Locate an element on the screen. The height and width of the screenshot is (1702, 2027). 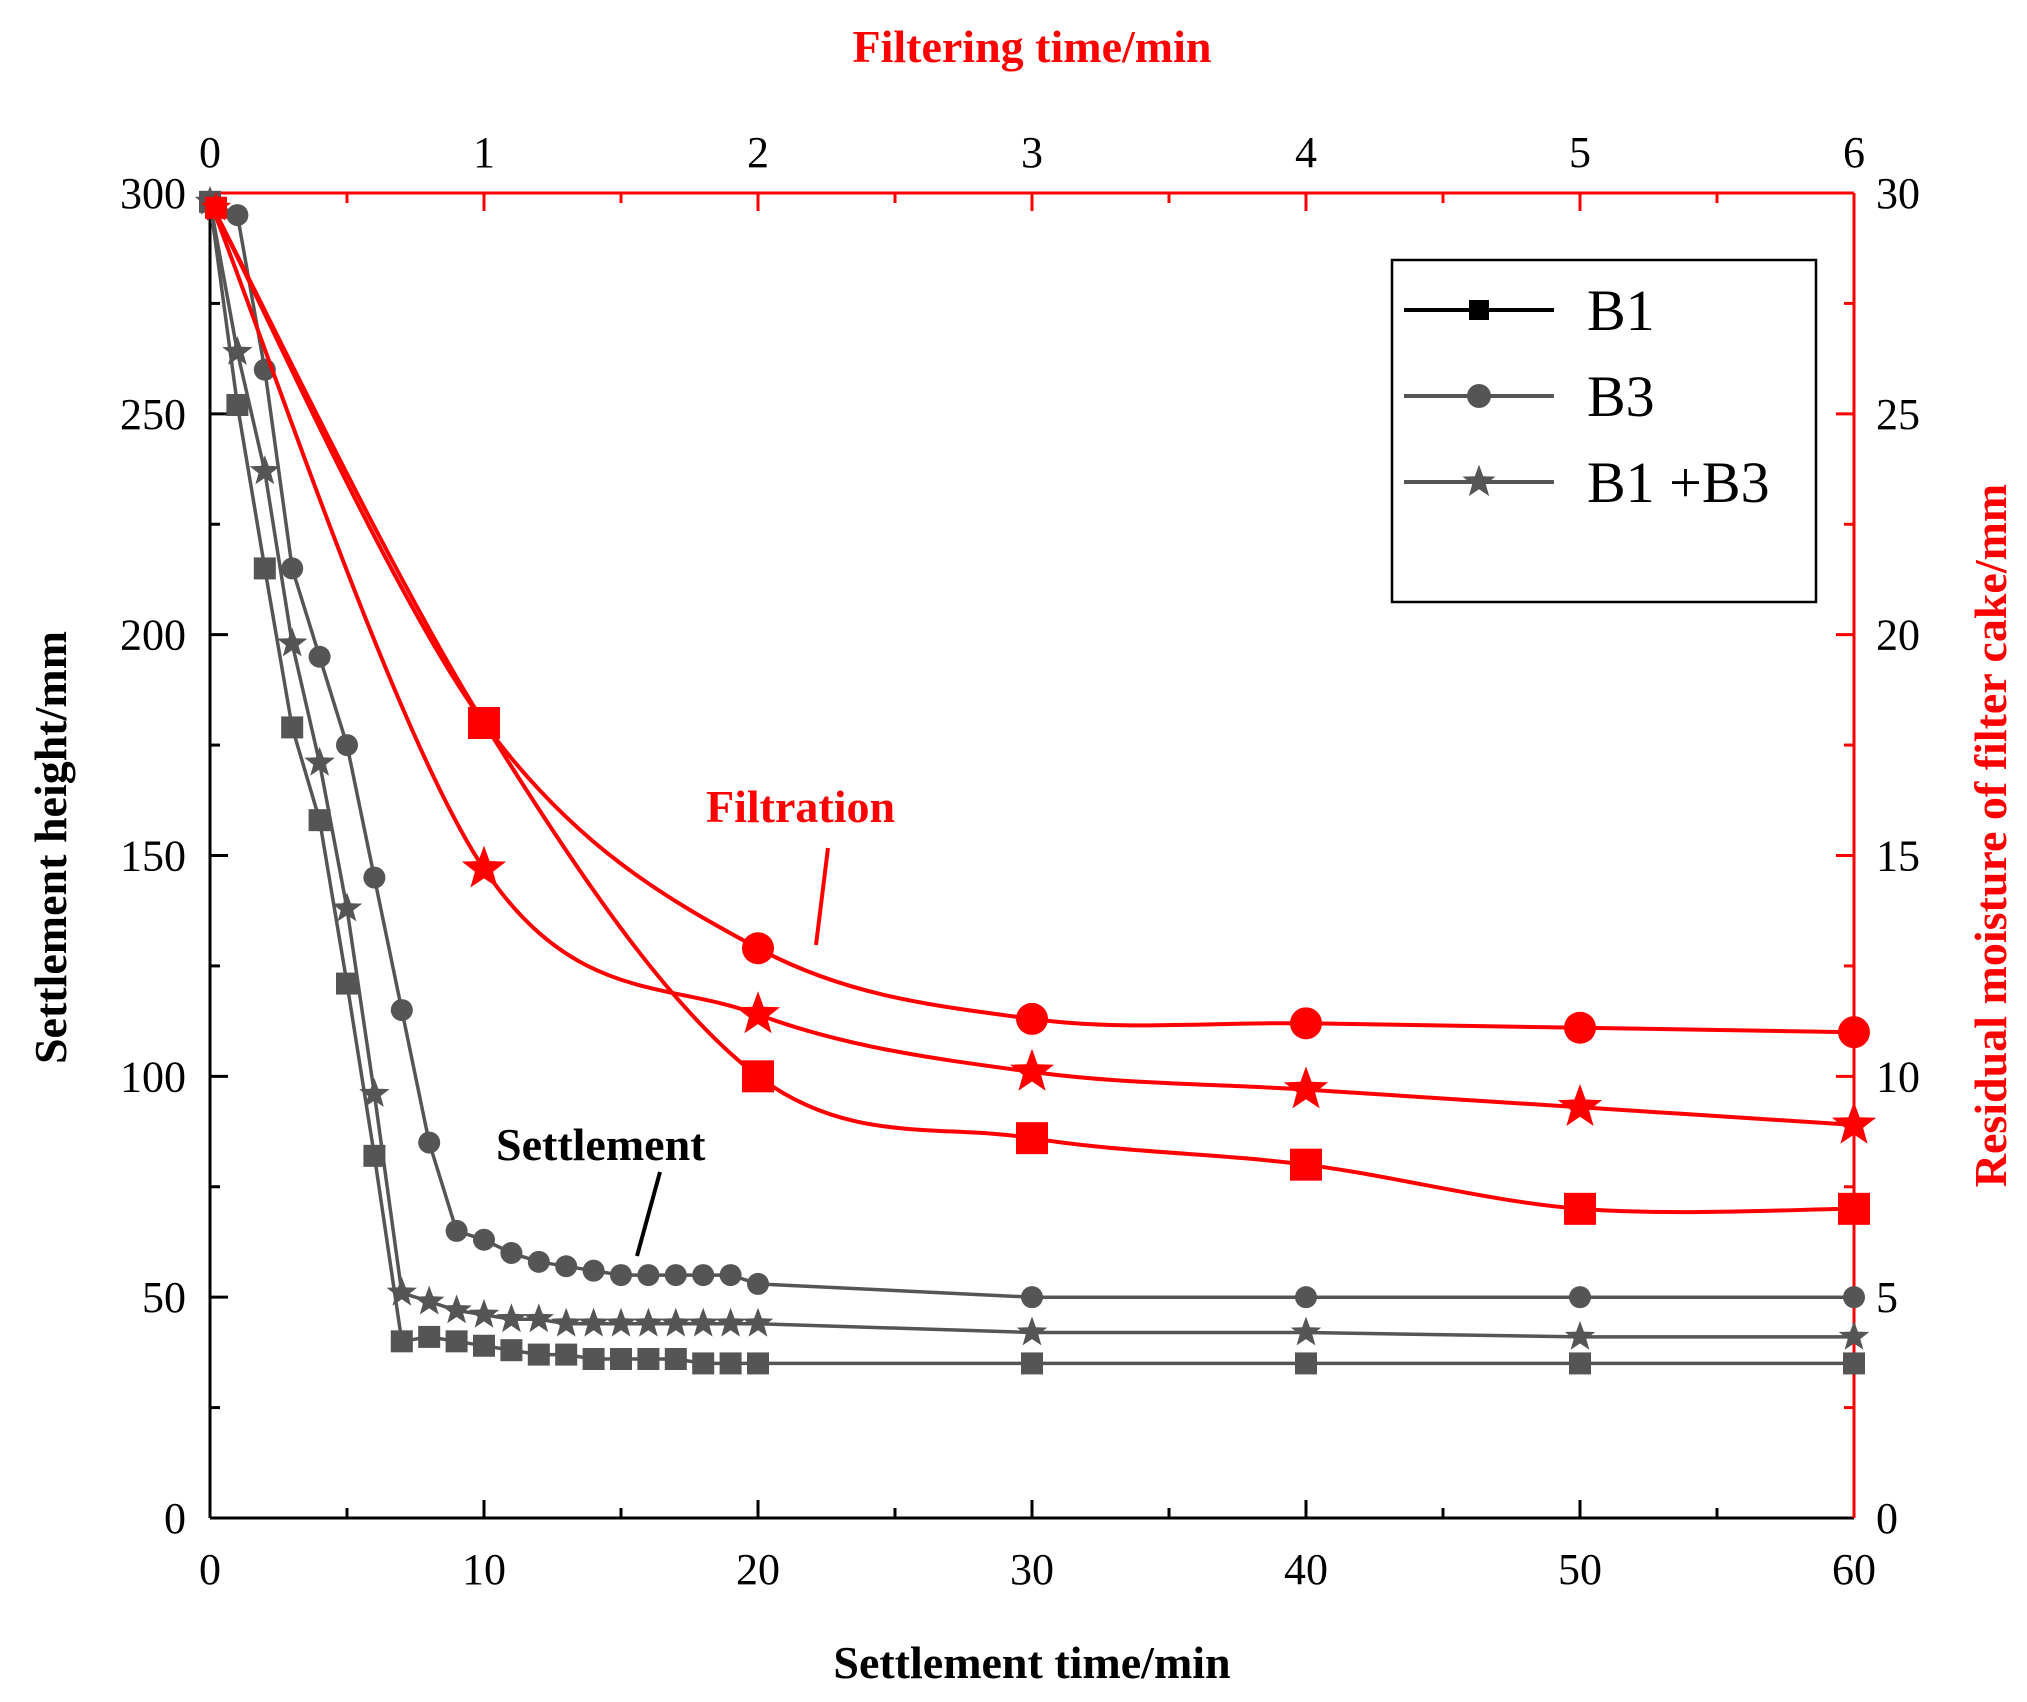
top-tick-label: 6 is located at coordinates (1854, 152).